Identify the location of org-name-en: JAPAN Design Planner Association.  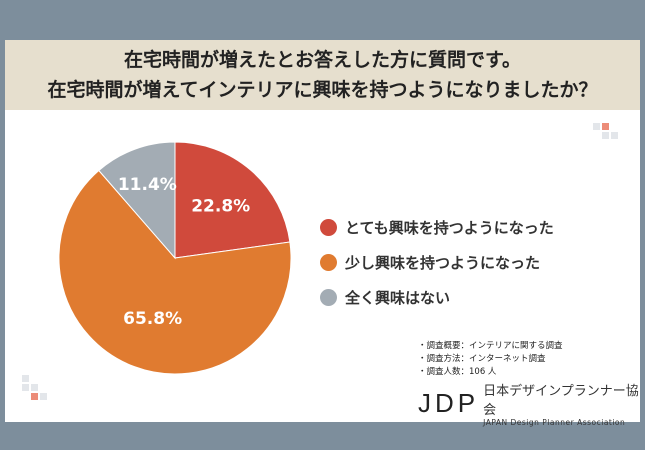
(554, 422).